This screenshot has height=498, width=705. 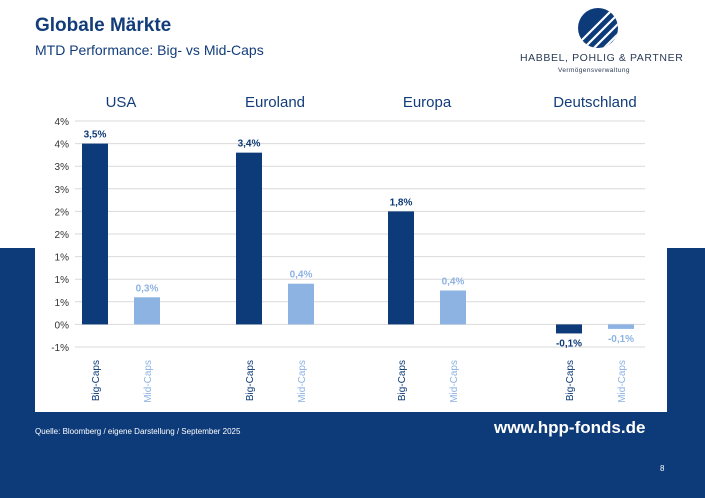 I want to click on data-label: 0,3%, so click(x=147, y=288).